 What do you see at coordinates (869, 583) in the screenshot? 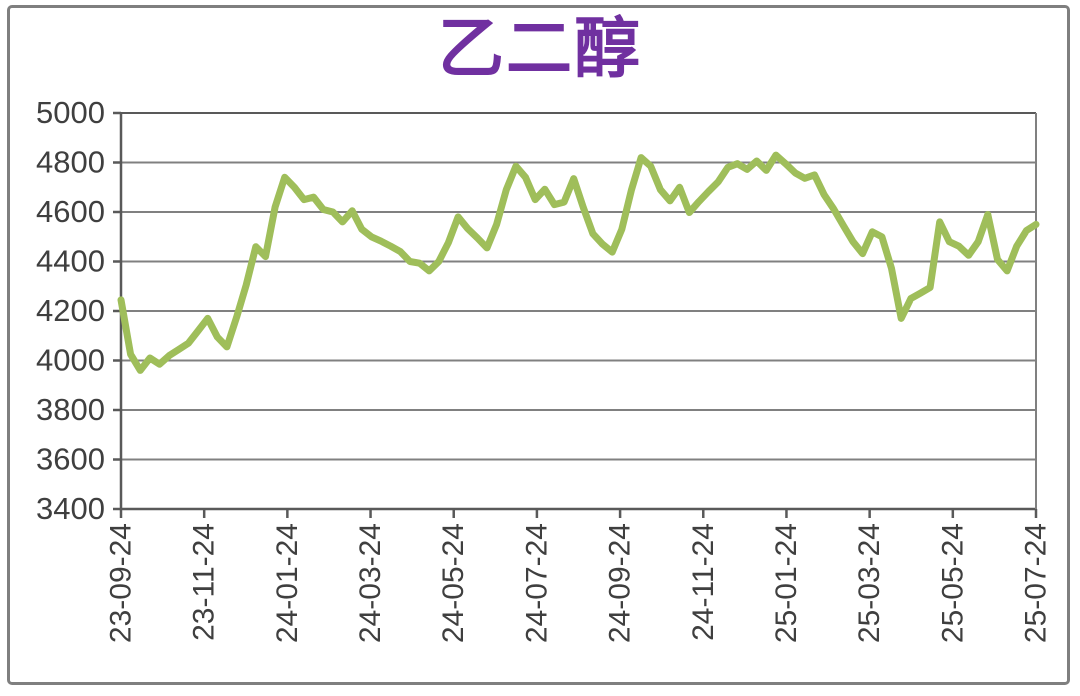
I see `x-axis-label: 25-03-24` at bounding box center [869, 583].